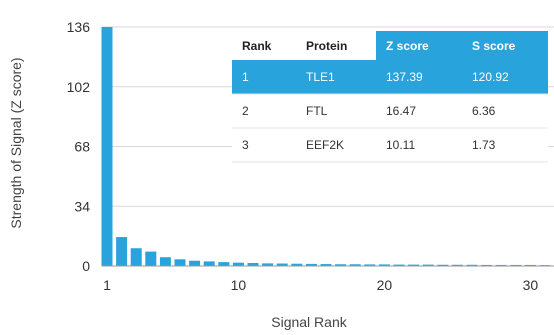 The width and height of the screenshot is (554, 335). I want to click on y-tick-label: 0, so click(86, 266).